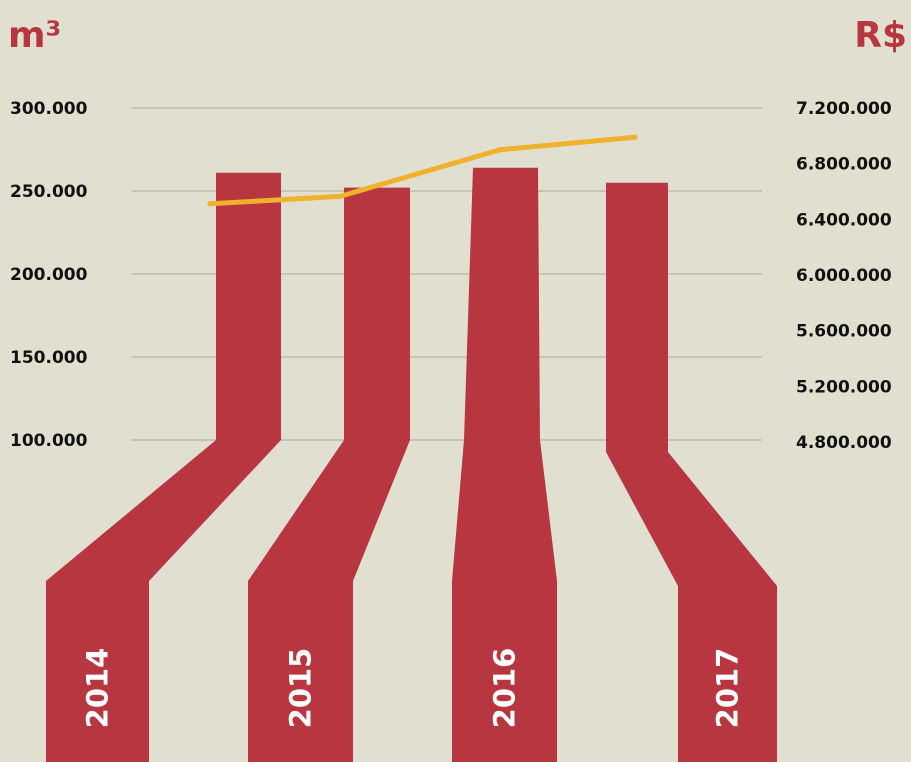 Image resolution: width=911 pixels, height=762 pixels. What do you see at coordinates (49, 441) in the screenshot?
I see `left-tick-label: 100.000` at bounding box center [49, 441].